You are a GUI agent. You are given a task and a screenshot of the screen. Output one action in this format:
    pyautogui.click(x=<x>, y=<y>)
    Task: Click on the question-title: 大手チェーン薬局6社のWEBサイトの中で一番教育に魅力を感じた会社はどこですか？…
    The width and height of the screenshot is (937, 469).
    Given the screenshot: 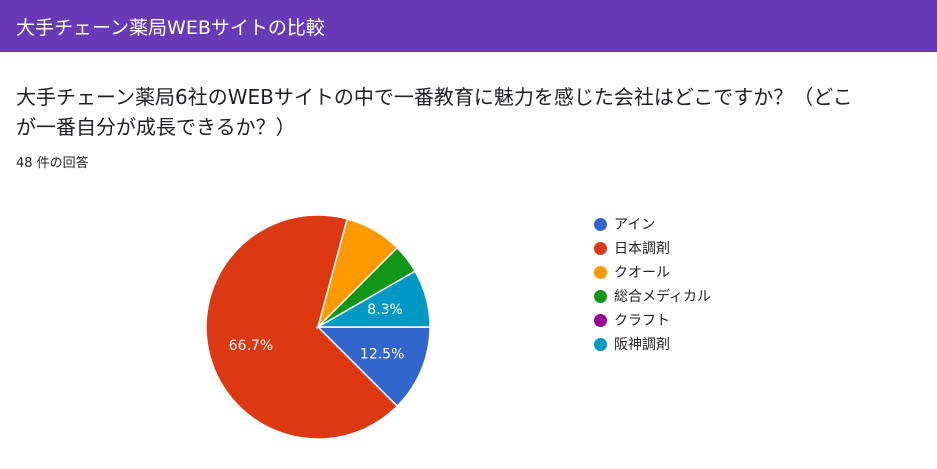 What is the action you would take?
    pyautogui.click(x=434, y=112)
    